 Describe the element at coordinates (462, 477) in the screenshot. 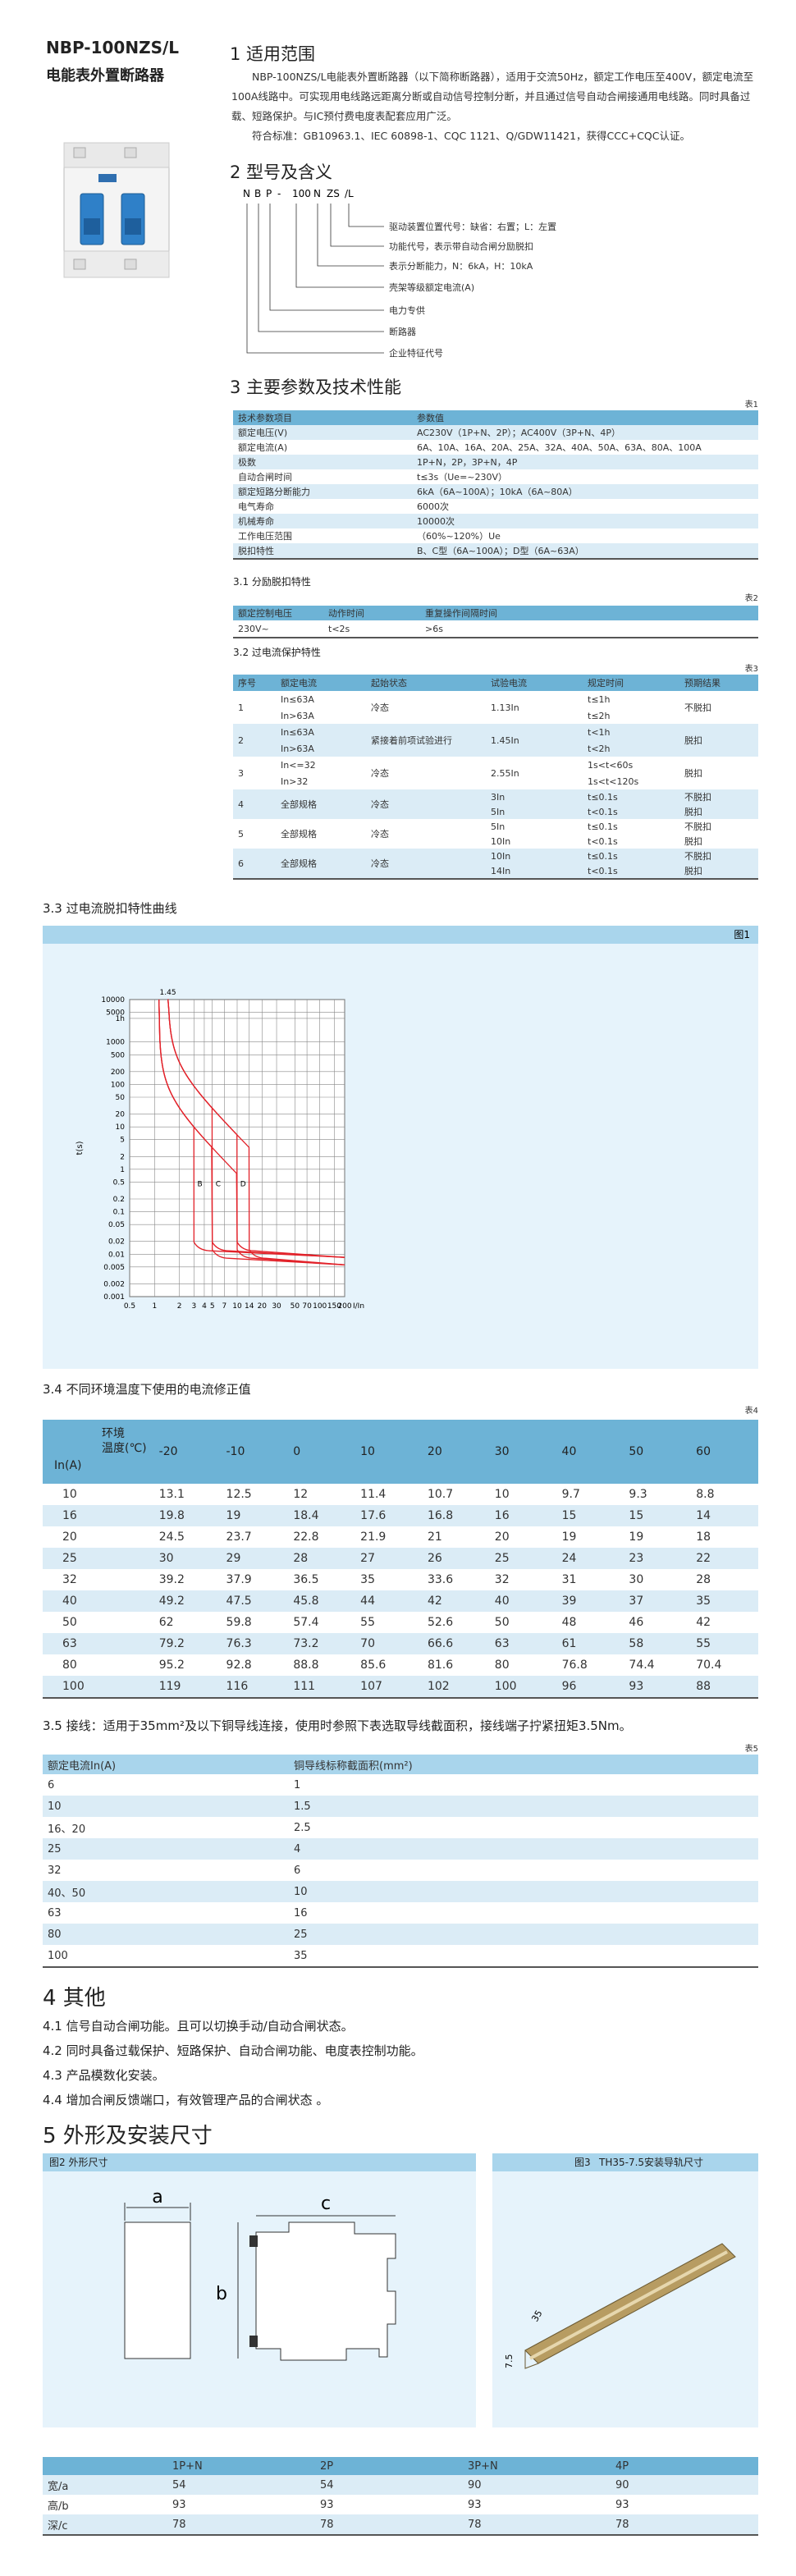

I see `table-cell: t≤3s（Ue=~230V）` at that location.